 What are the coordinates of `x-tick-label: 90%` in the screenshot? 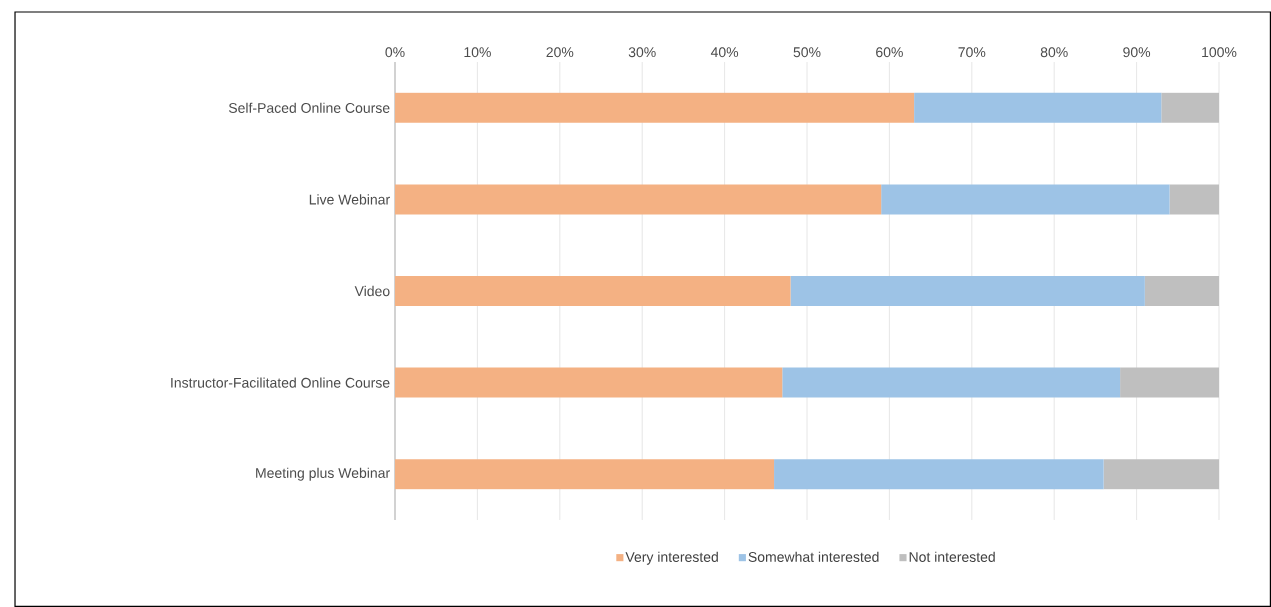 It's located at (1137, 52).